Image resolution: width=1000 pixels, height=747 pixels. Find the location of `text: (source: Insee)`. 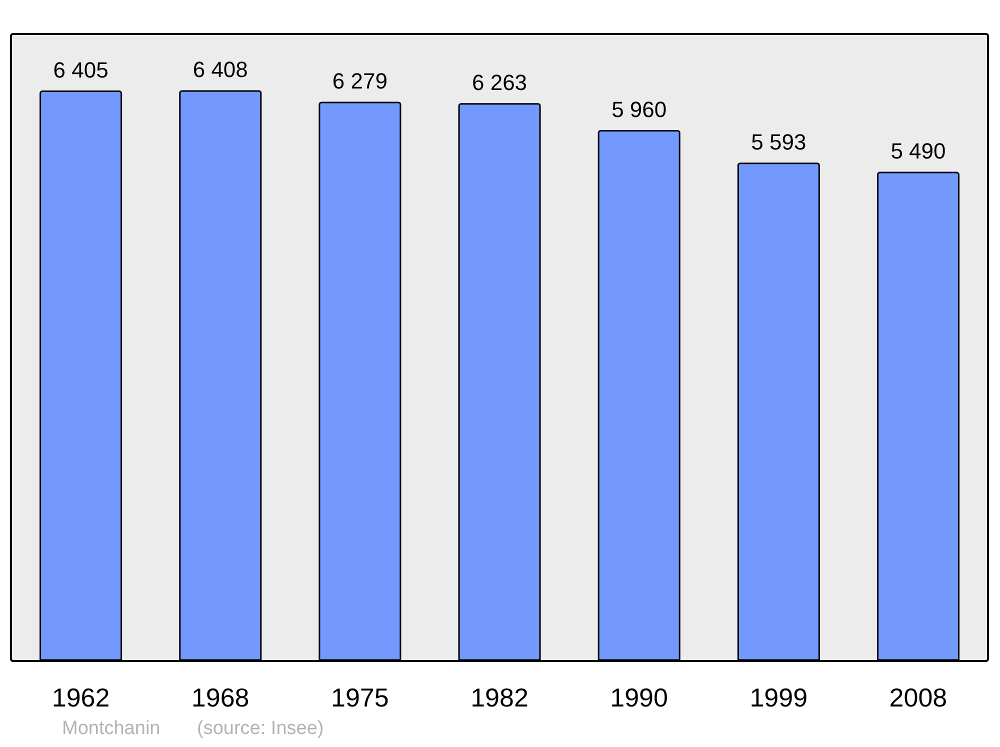

text: (source: Insee) is located at coordinates (260, 729).